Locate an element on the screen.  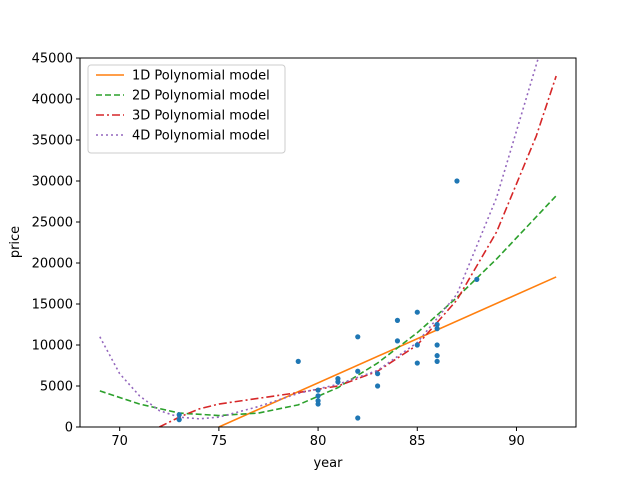
x-axis-ticks: 70 75 80 85 90 is located at coordinates (318, 438).